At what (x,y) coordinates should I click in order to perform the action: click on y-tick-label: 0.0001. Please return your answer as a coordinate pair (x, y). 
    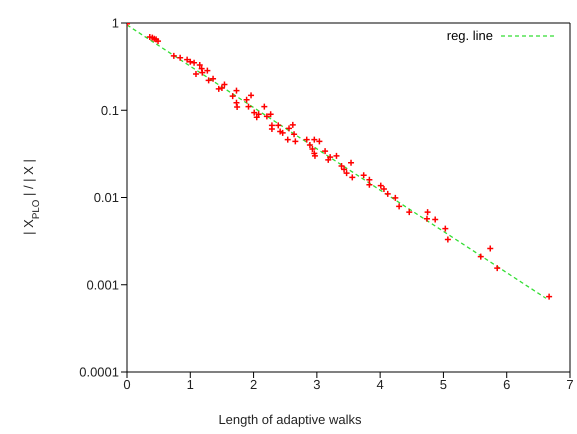
    Looking at the image, I should click on (99, 372).